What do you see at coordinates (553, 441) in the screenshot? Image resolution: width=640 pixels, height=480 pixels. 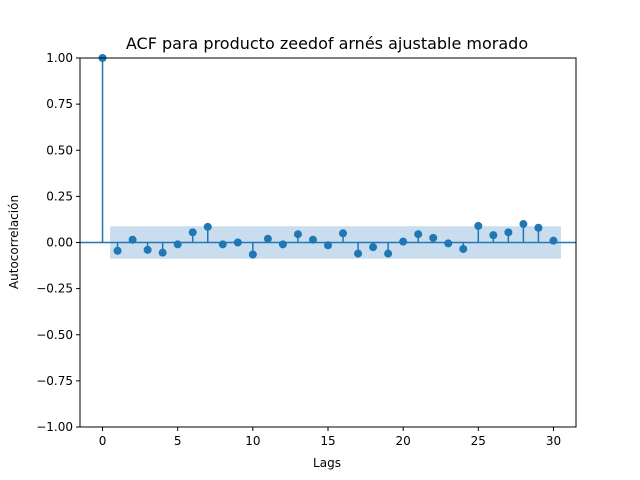 I see `x-tick-label: 30` at bounding box center [553, 441].